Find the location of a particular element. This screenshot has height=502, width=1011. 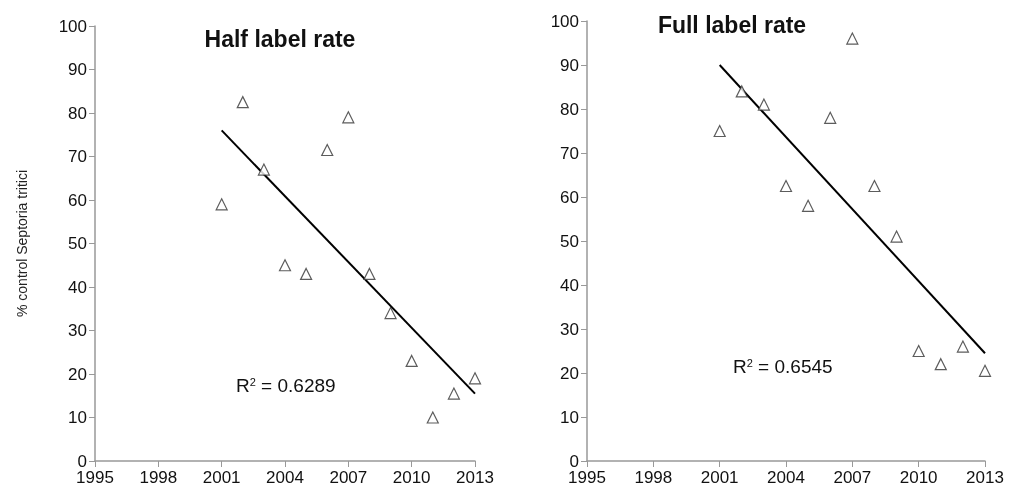

y-axis-title: % control Septoria tritici is located at coordinates (22, 243).